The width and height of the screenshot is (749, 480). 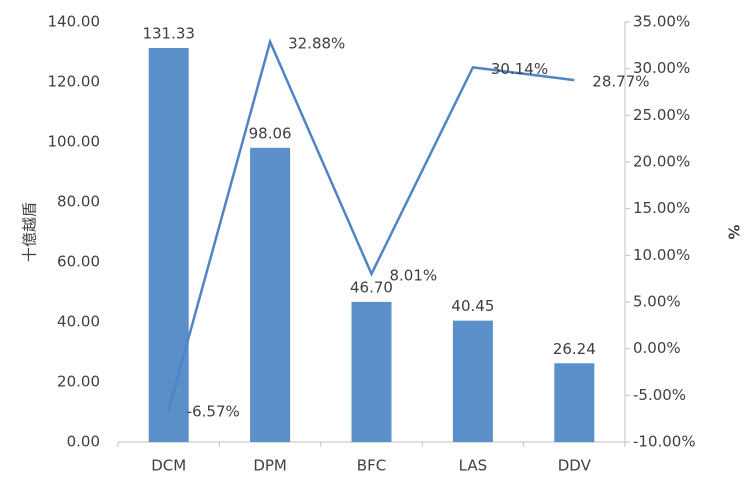 What do you see at coordinates (30, 232) in the screenshot?
I see `y-axis-label: 十億越盾` at bounding box center [30, 232].